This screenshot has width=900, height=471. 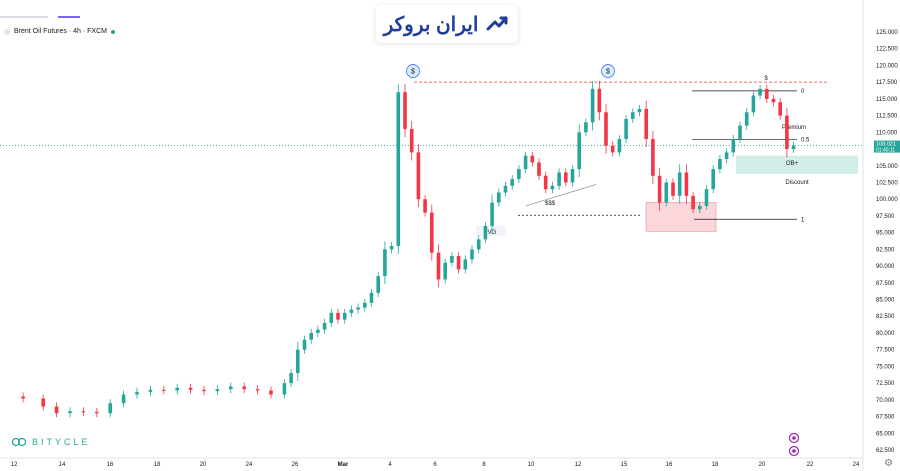 I want to click on market-open-icon, so click(x=112, y=31).